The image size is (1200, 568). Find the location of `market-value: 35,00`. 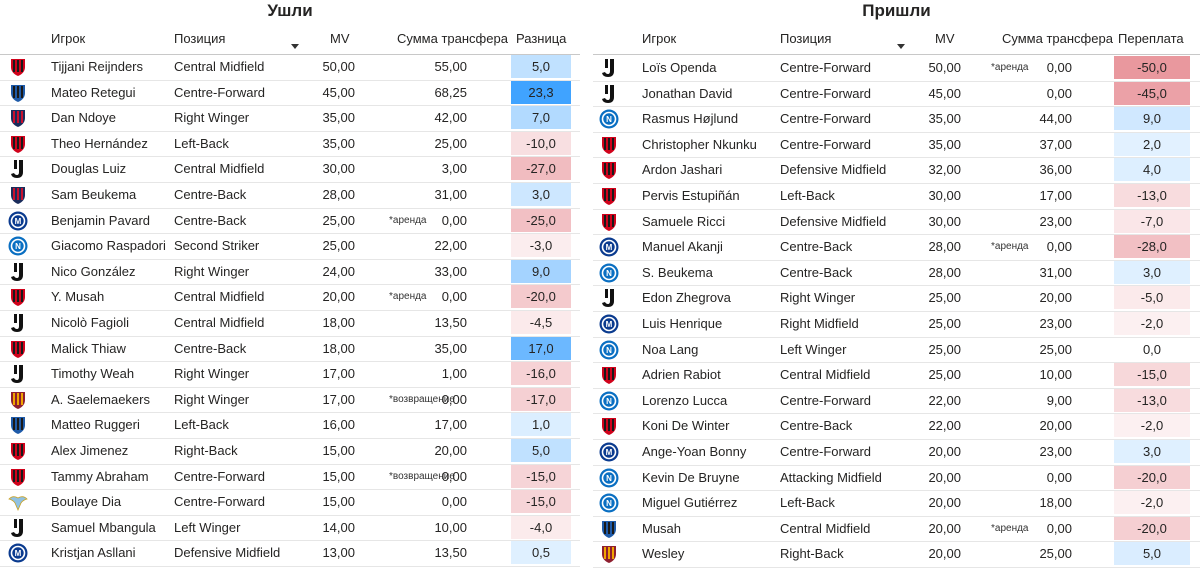

market-value: 35,00 is located at coordinates (338, 118).